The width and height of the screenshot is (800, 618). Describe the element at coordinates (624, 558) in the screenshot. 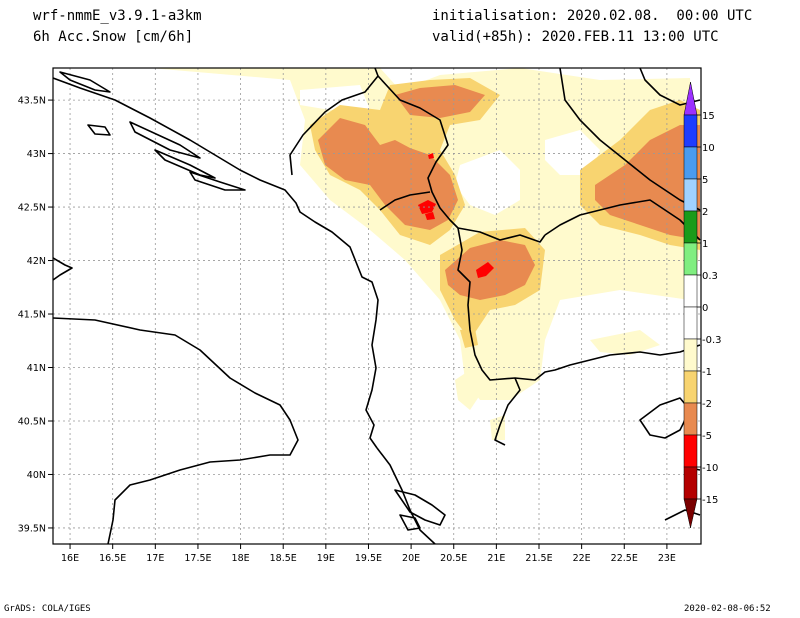

I see `lon-label: 22.5E` at that location.